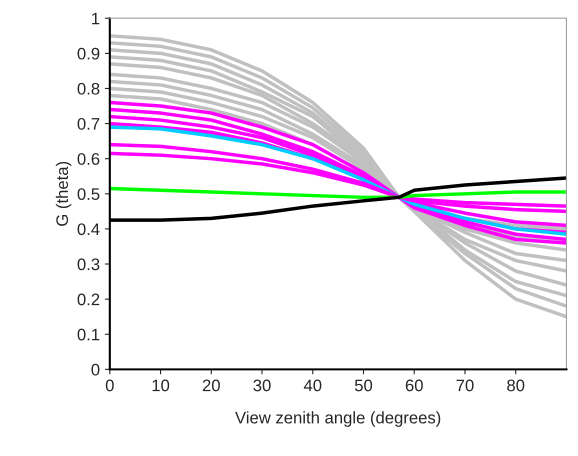 Image resolution: width=578 pixels, height=456 pixels. What do you see at coordinates (89, 54) in the screenshot?
I see `y-tick-label: 0.9` at bounding box center [89, 54].